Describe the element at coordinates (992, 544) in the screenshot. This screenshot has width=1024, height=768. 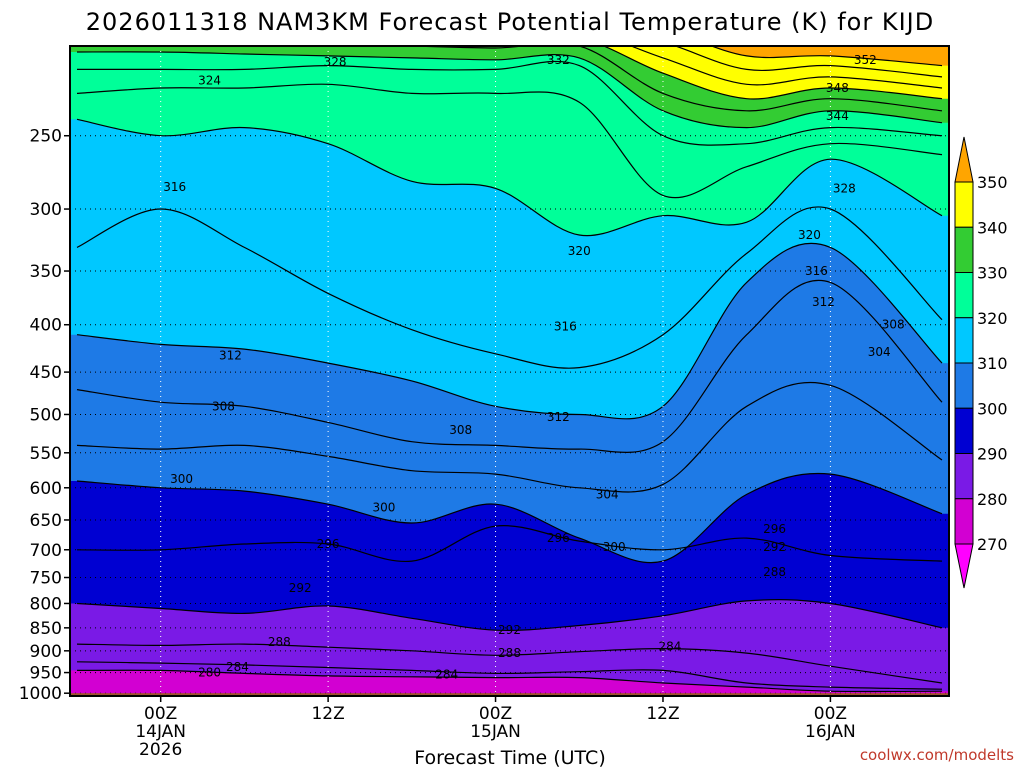
I see `colorbar-tick-270: 270` at that location.